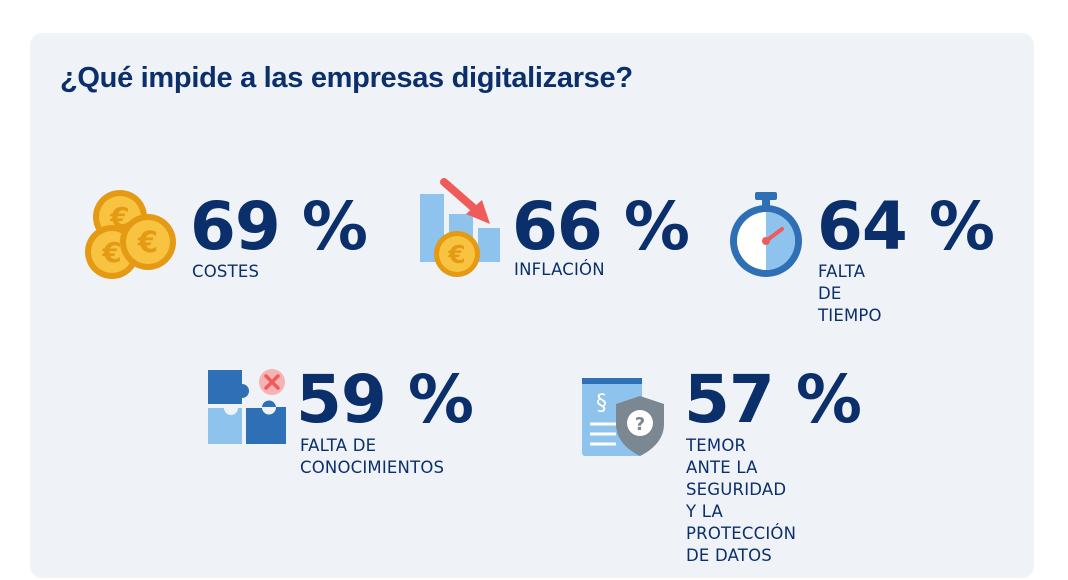 This screenshot has width=1068, height=580. I want to click on inflation-chart-icon: €, so click(460, 227).